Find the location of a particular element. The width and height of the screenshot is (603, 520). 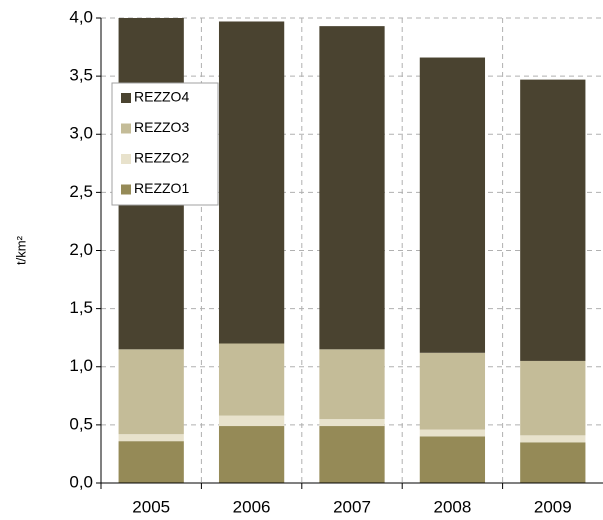

y-tick-label: 0,0 is located at coordinates (81, 481).